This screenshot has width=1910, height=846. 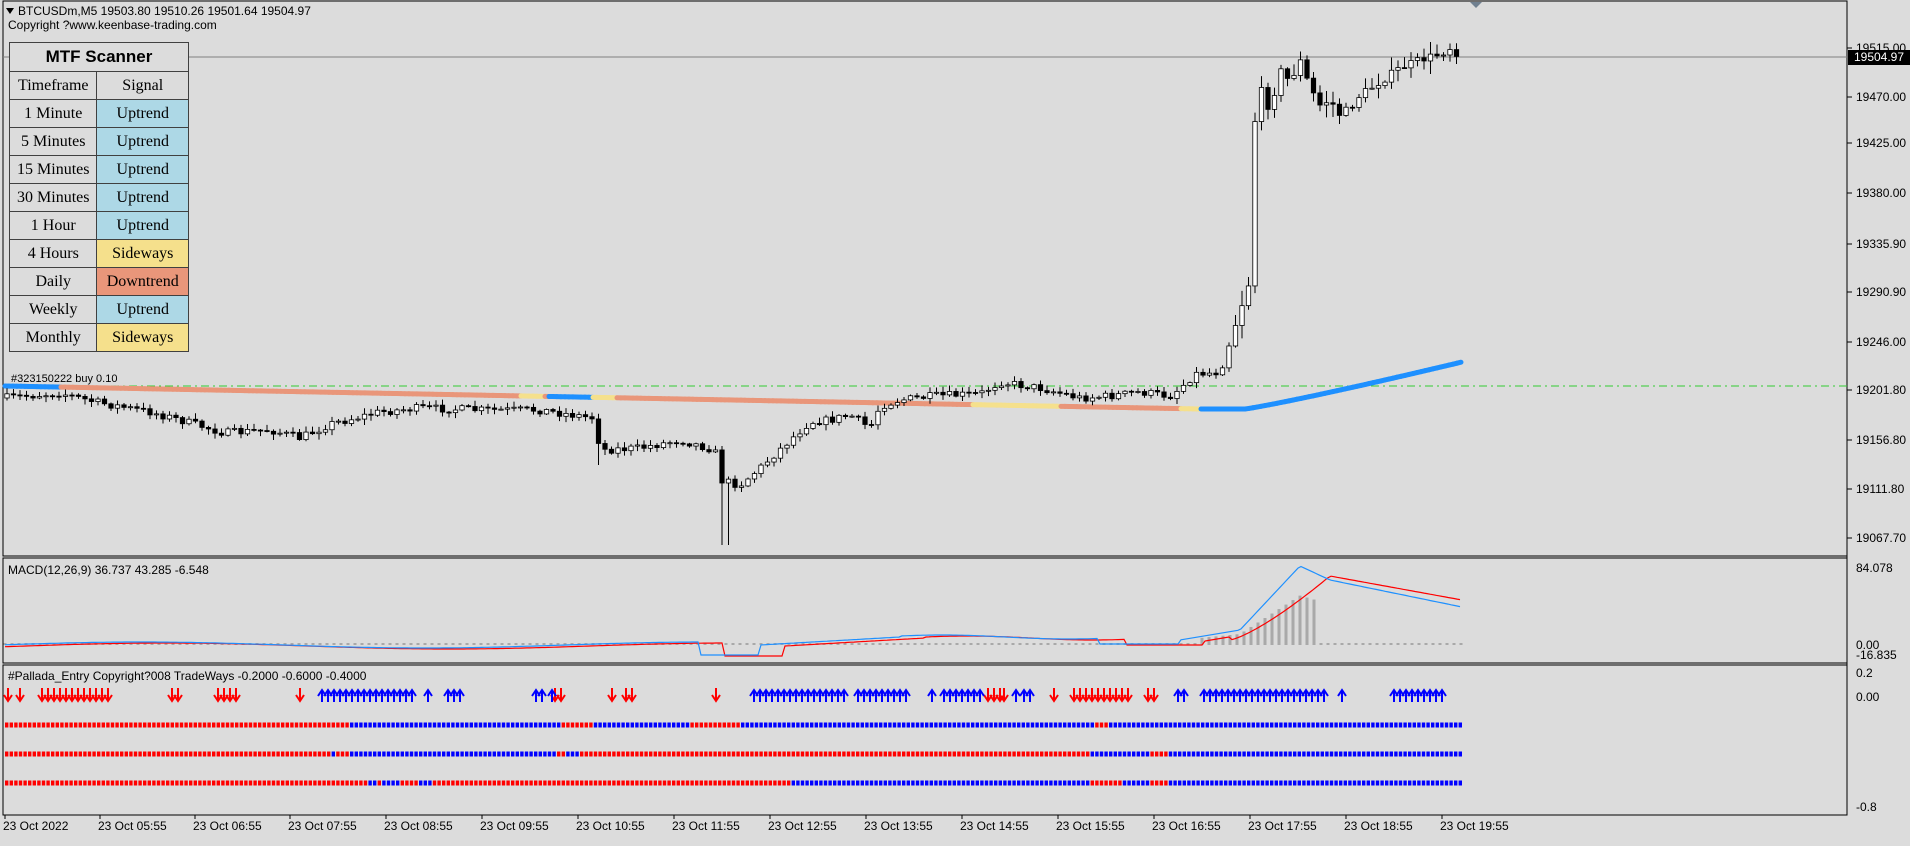 What do you see at coordinates (10, 11) in the screenshot?
I see `symbol-dropdown-icon` at bounding box center [10, 11].